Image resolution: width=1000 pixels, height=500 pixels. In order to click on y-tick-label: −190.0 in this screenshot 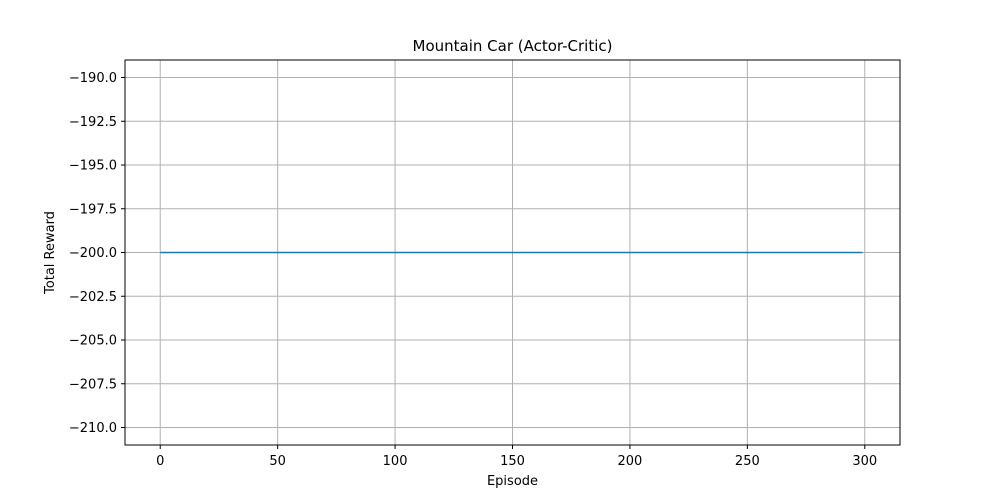, I will do `click(93, 78)`.